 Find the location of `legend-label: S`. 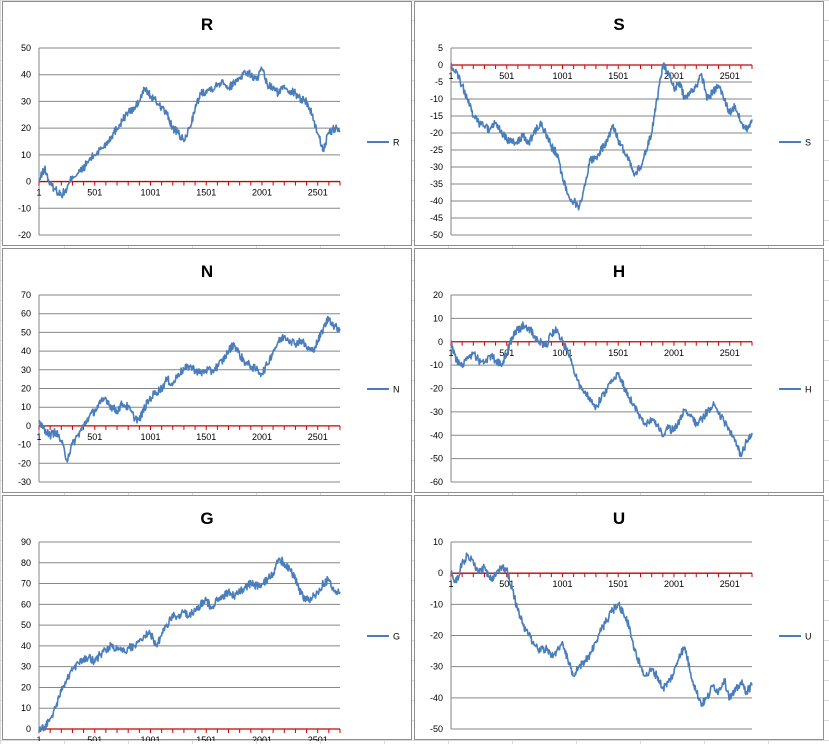

legend-label: S is located at coordinates (808, 143).